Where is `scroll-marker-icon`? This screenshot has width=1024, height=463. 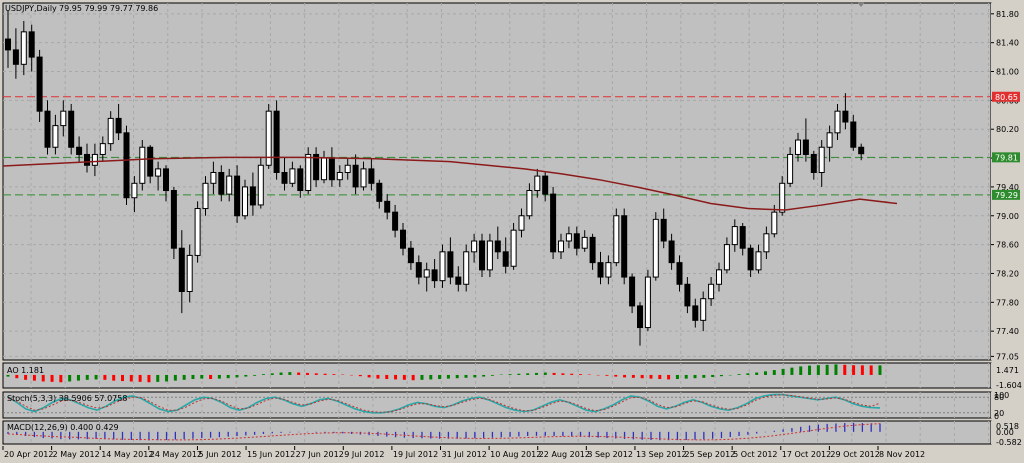
scroll-marker-icon is located at coordinates (861, 4).